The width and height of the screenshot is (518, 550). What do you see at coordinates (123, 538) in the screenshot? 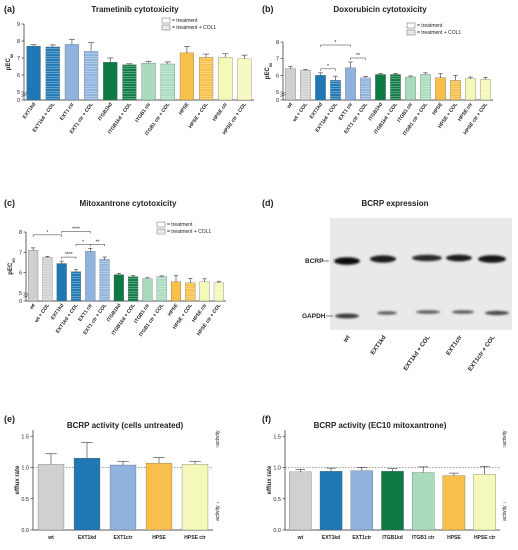
I see `x-tick-label-ext1ctr: EXT1ctr` at bounding box center [123, 538].